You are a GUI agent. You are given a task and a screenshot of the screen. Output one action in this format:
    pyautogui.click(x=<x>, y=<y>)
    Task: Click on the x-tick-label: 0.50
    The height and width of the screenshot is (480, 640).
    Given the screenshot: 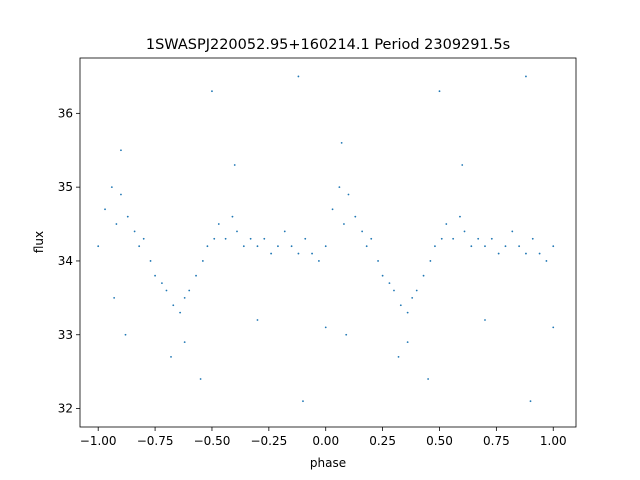 What is the action you would take?
    pyautogui.click(x=439, y=441)
    